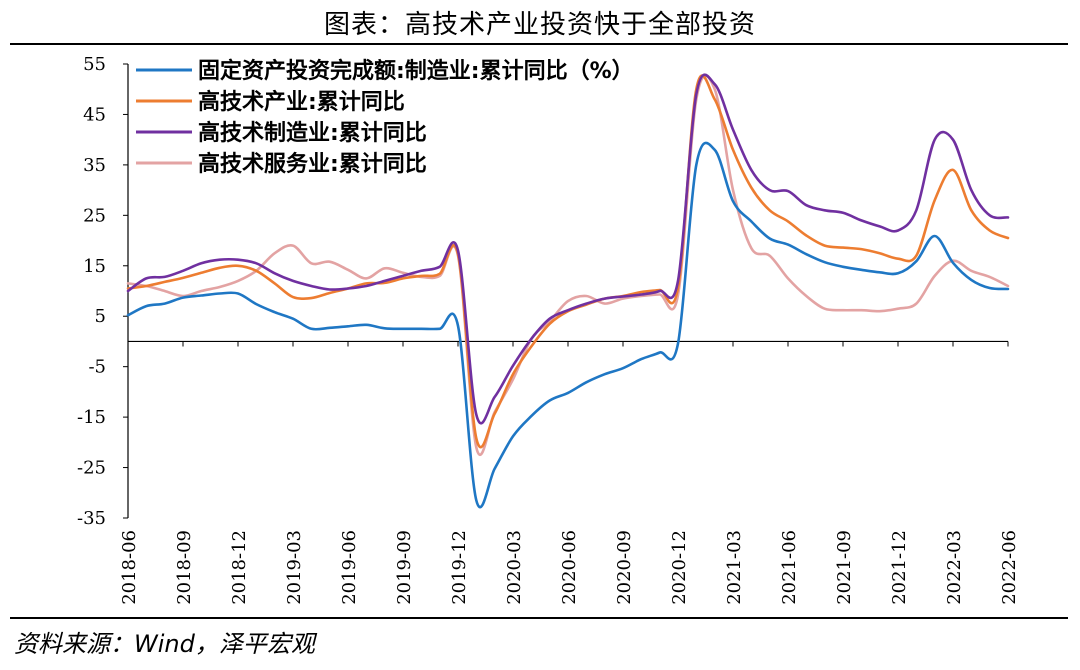 The image size is (1080, 670). I want to click on x-tick-label: 2020-09, so click(624, 567).